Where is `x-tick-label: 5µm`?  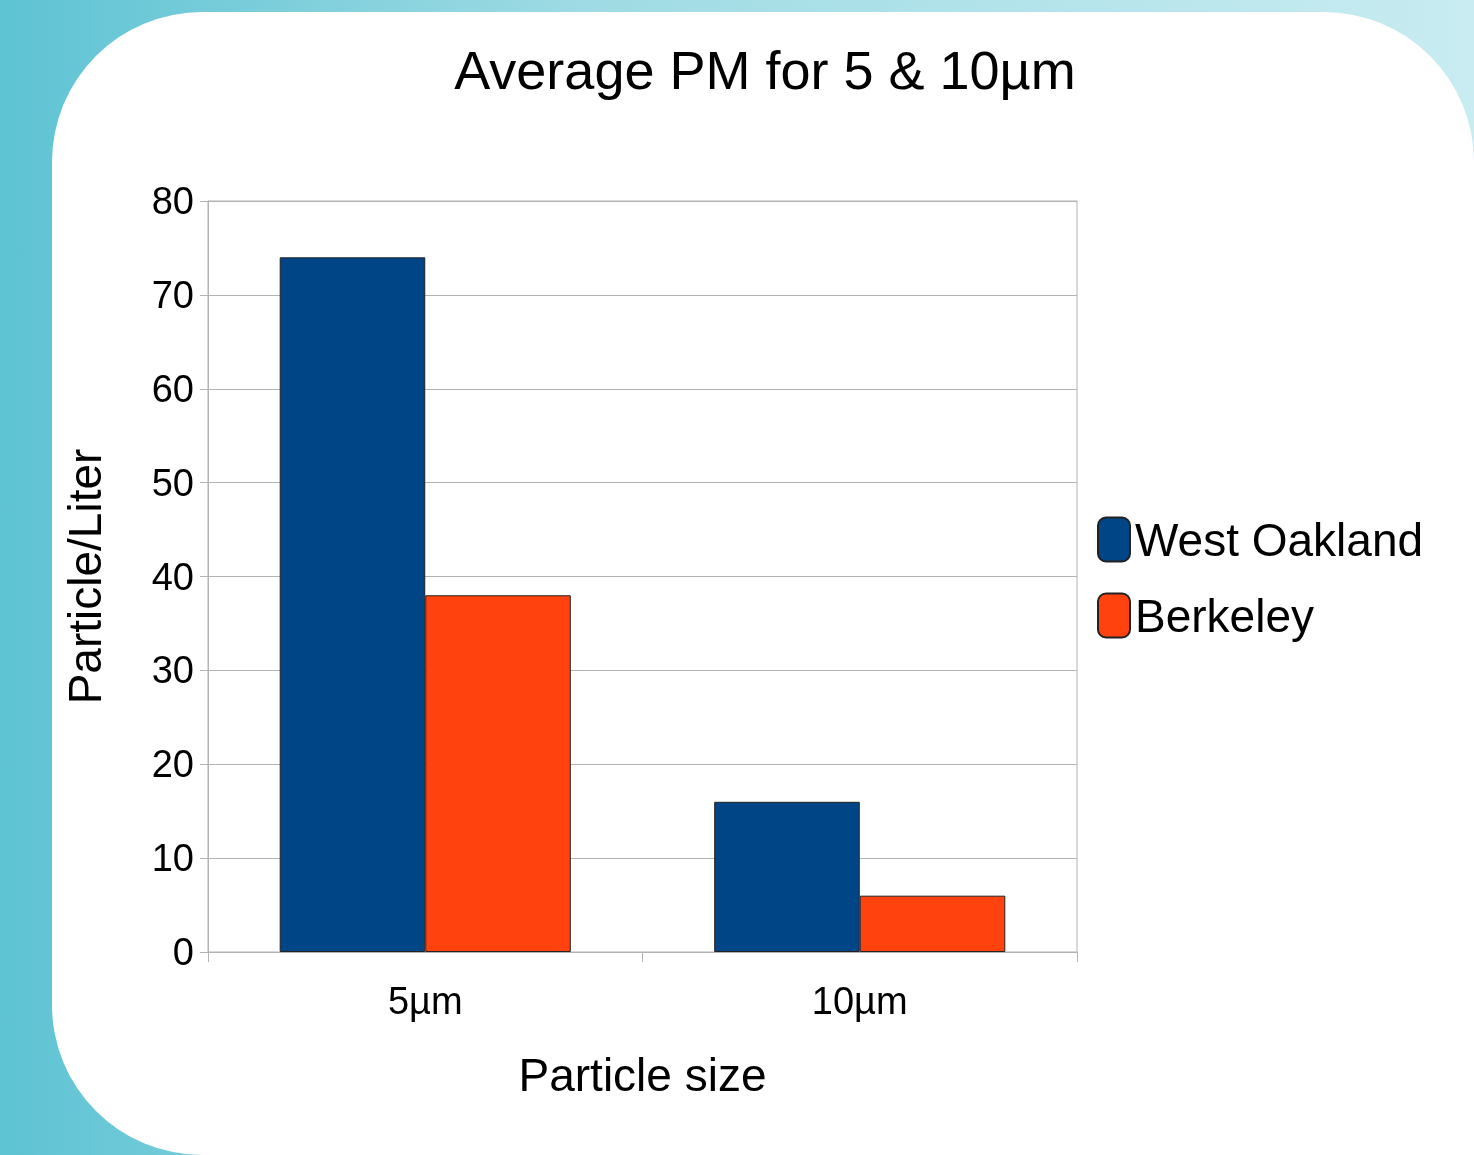 x-tick-label: 5µm is located at coordinates (425, 1001).